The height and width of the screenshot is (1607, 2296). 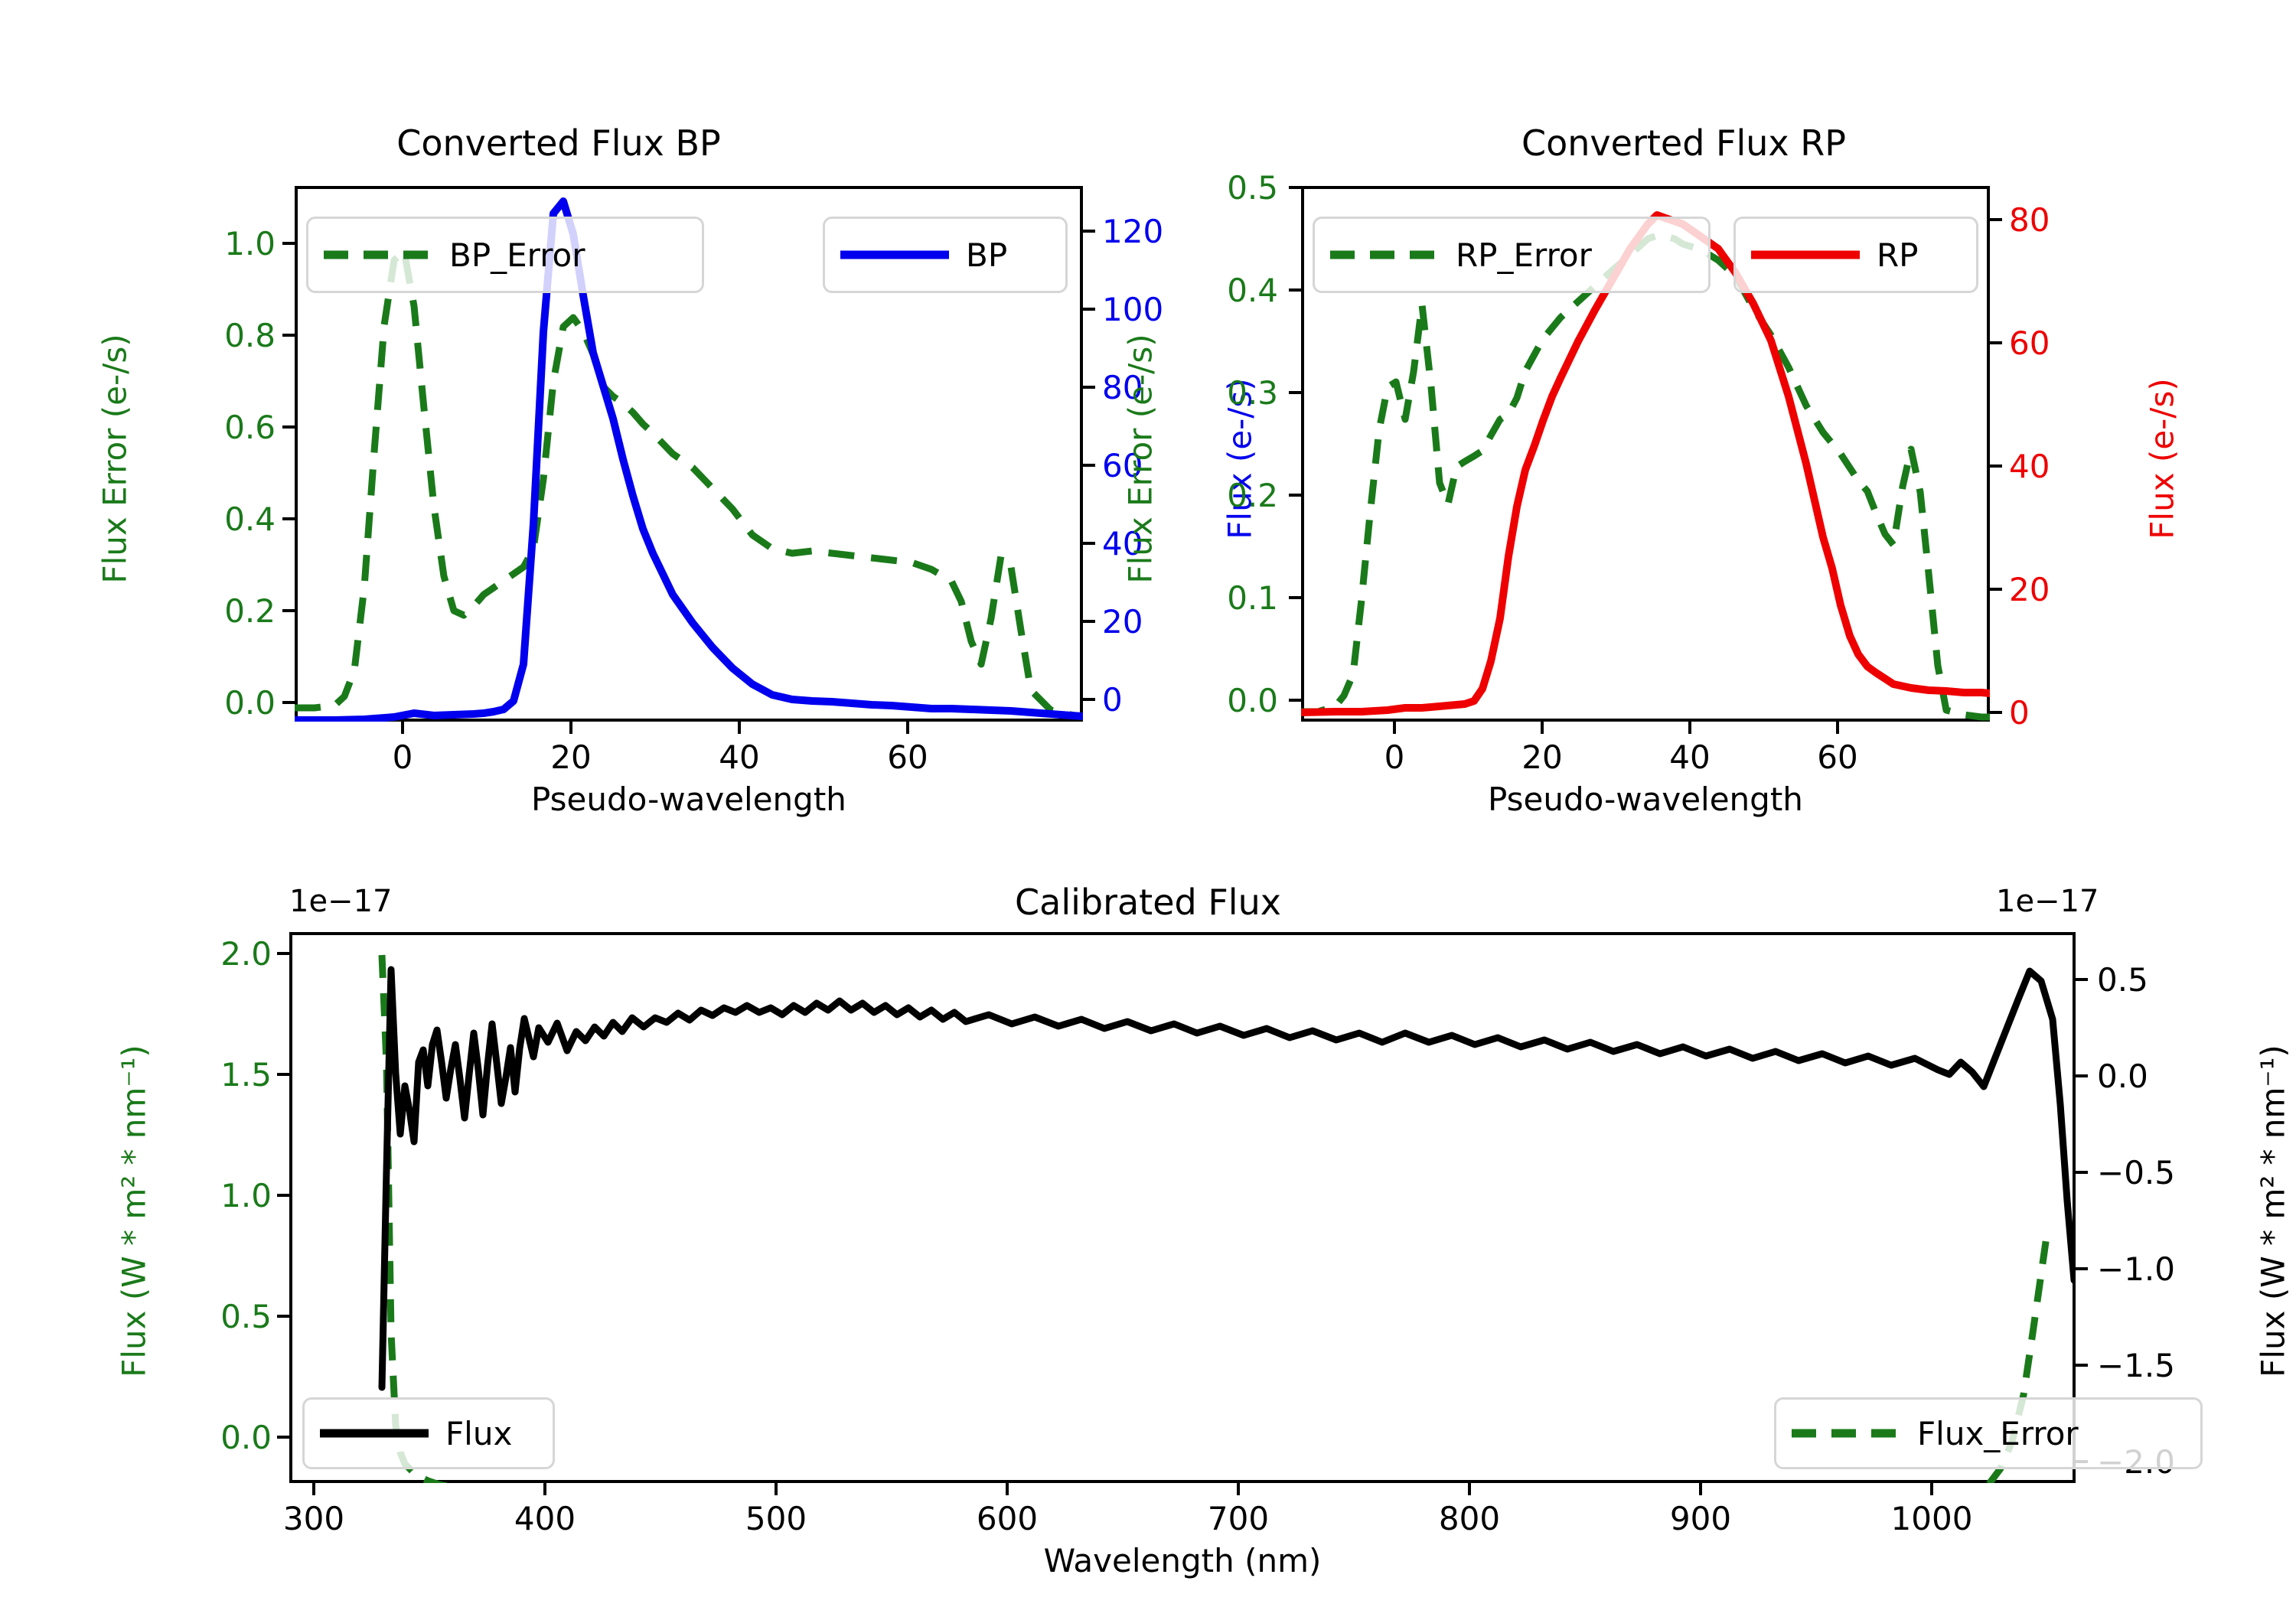 What do you see at coordinates (2047, 902) in the screenshot?
I see `calibrated-right-offset-label: 1e−17` at bounding box center [2047, 902].